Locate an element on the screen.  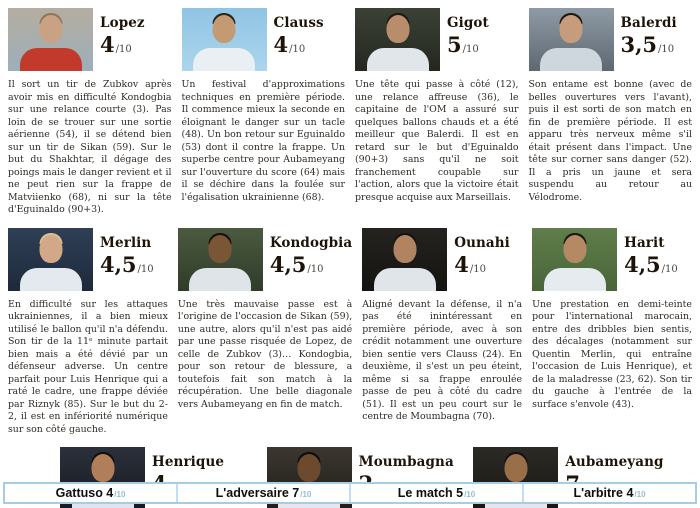
player-card-header: Lopez 4/10 is located at coordinates (90, 40).